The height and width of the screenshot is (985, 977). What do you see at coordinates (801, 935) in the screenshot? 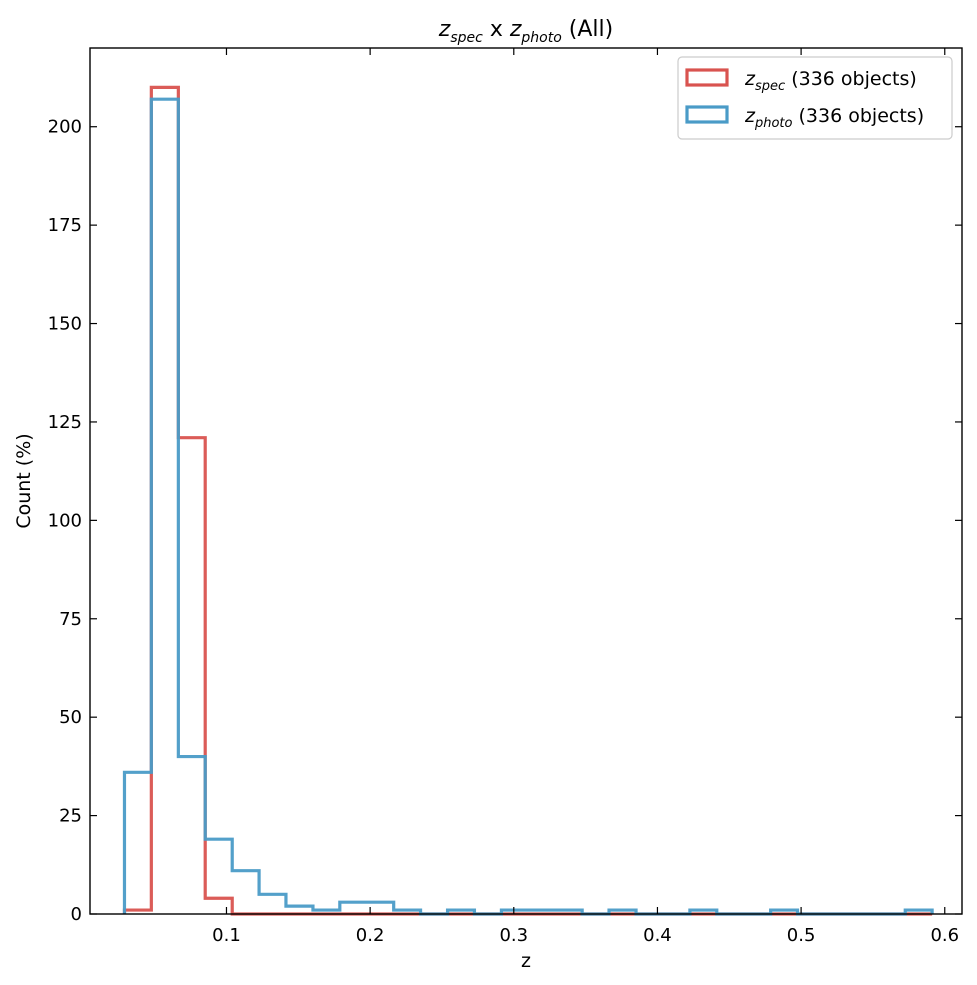
I see `x-tick-label: 0.5` at bounding box center [801, 935].